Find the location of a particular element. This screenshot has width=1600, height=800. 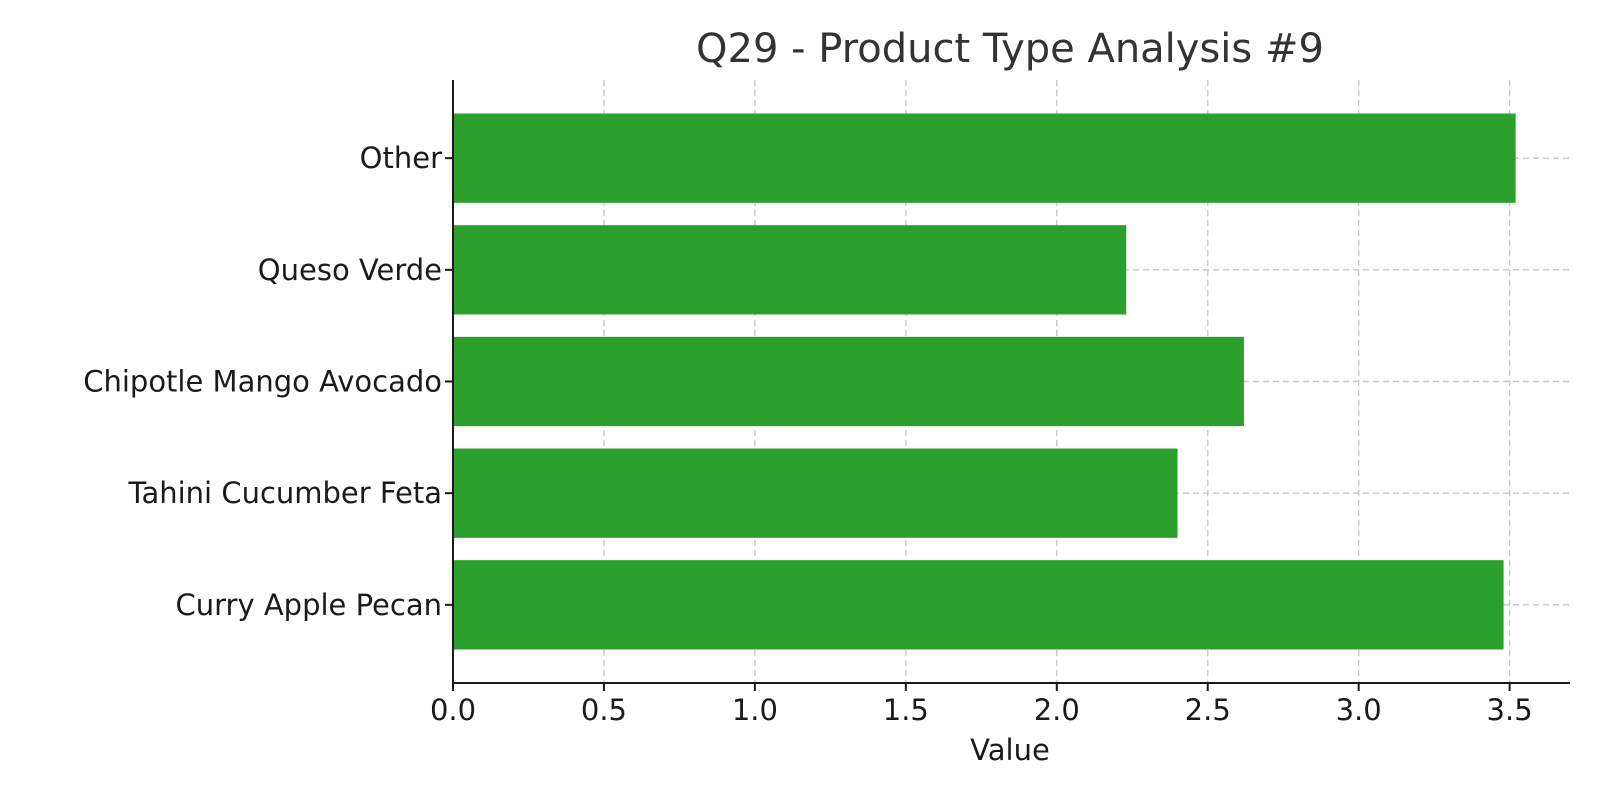

y-tick-label: Chipotle Mango Avocado is located at coordinates (262, 382).